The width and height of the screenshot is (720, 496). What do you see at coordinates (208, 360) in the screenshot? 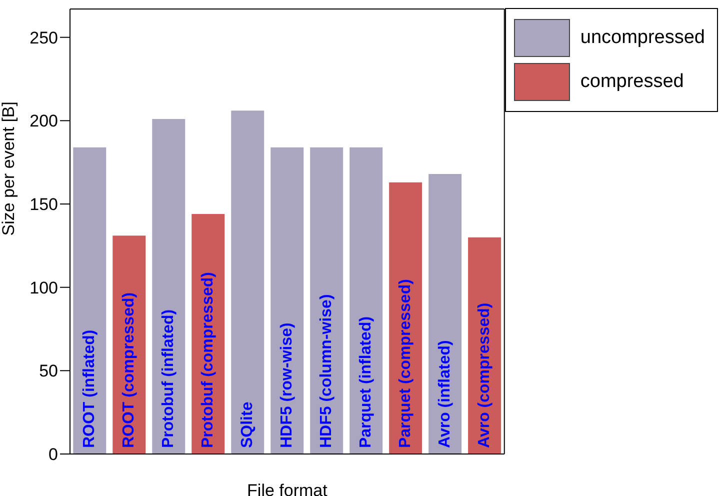
I see `x-tick-label: Protobuf (compressed)` at bounding box center [208, 360].